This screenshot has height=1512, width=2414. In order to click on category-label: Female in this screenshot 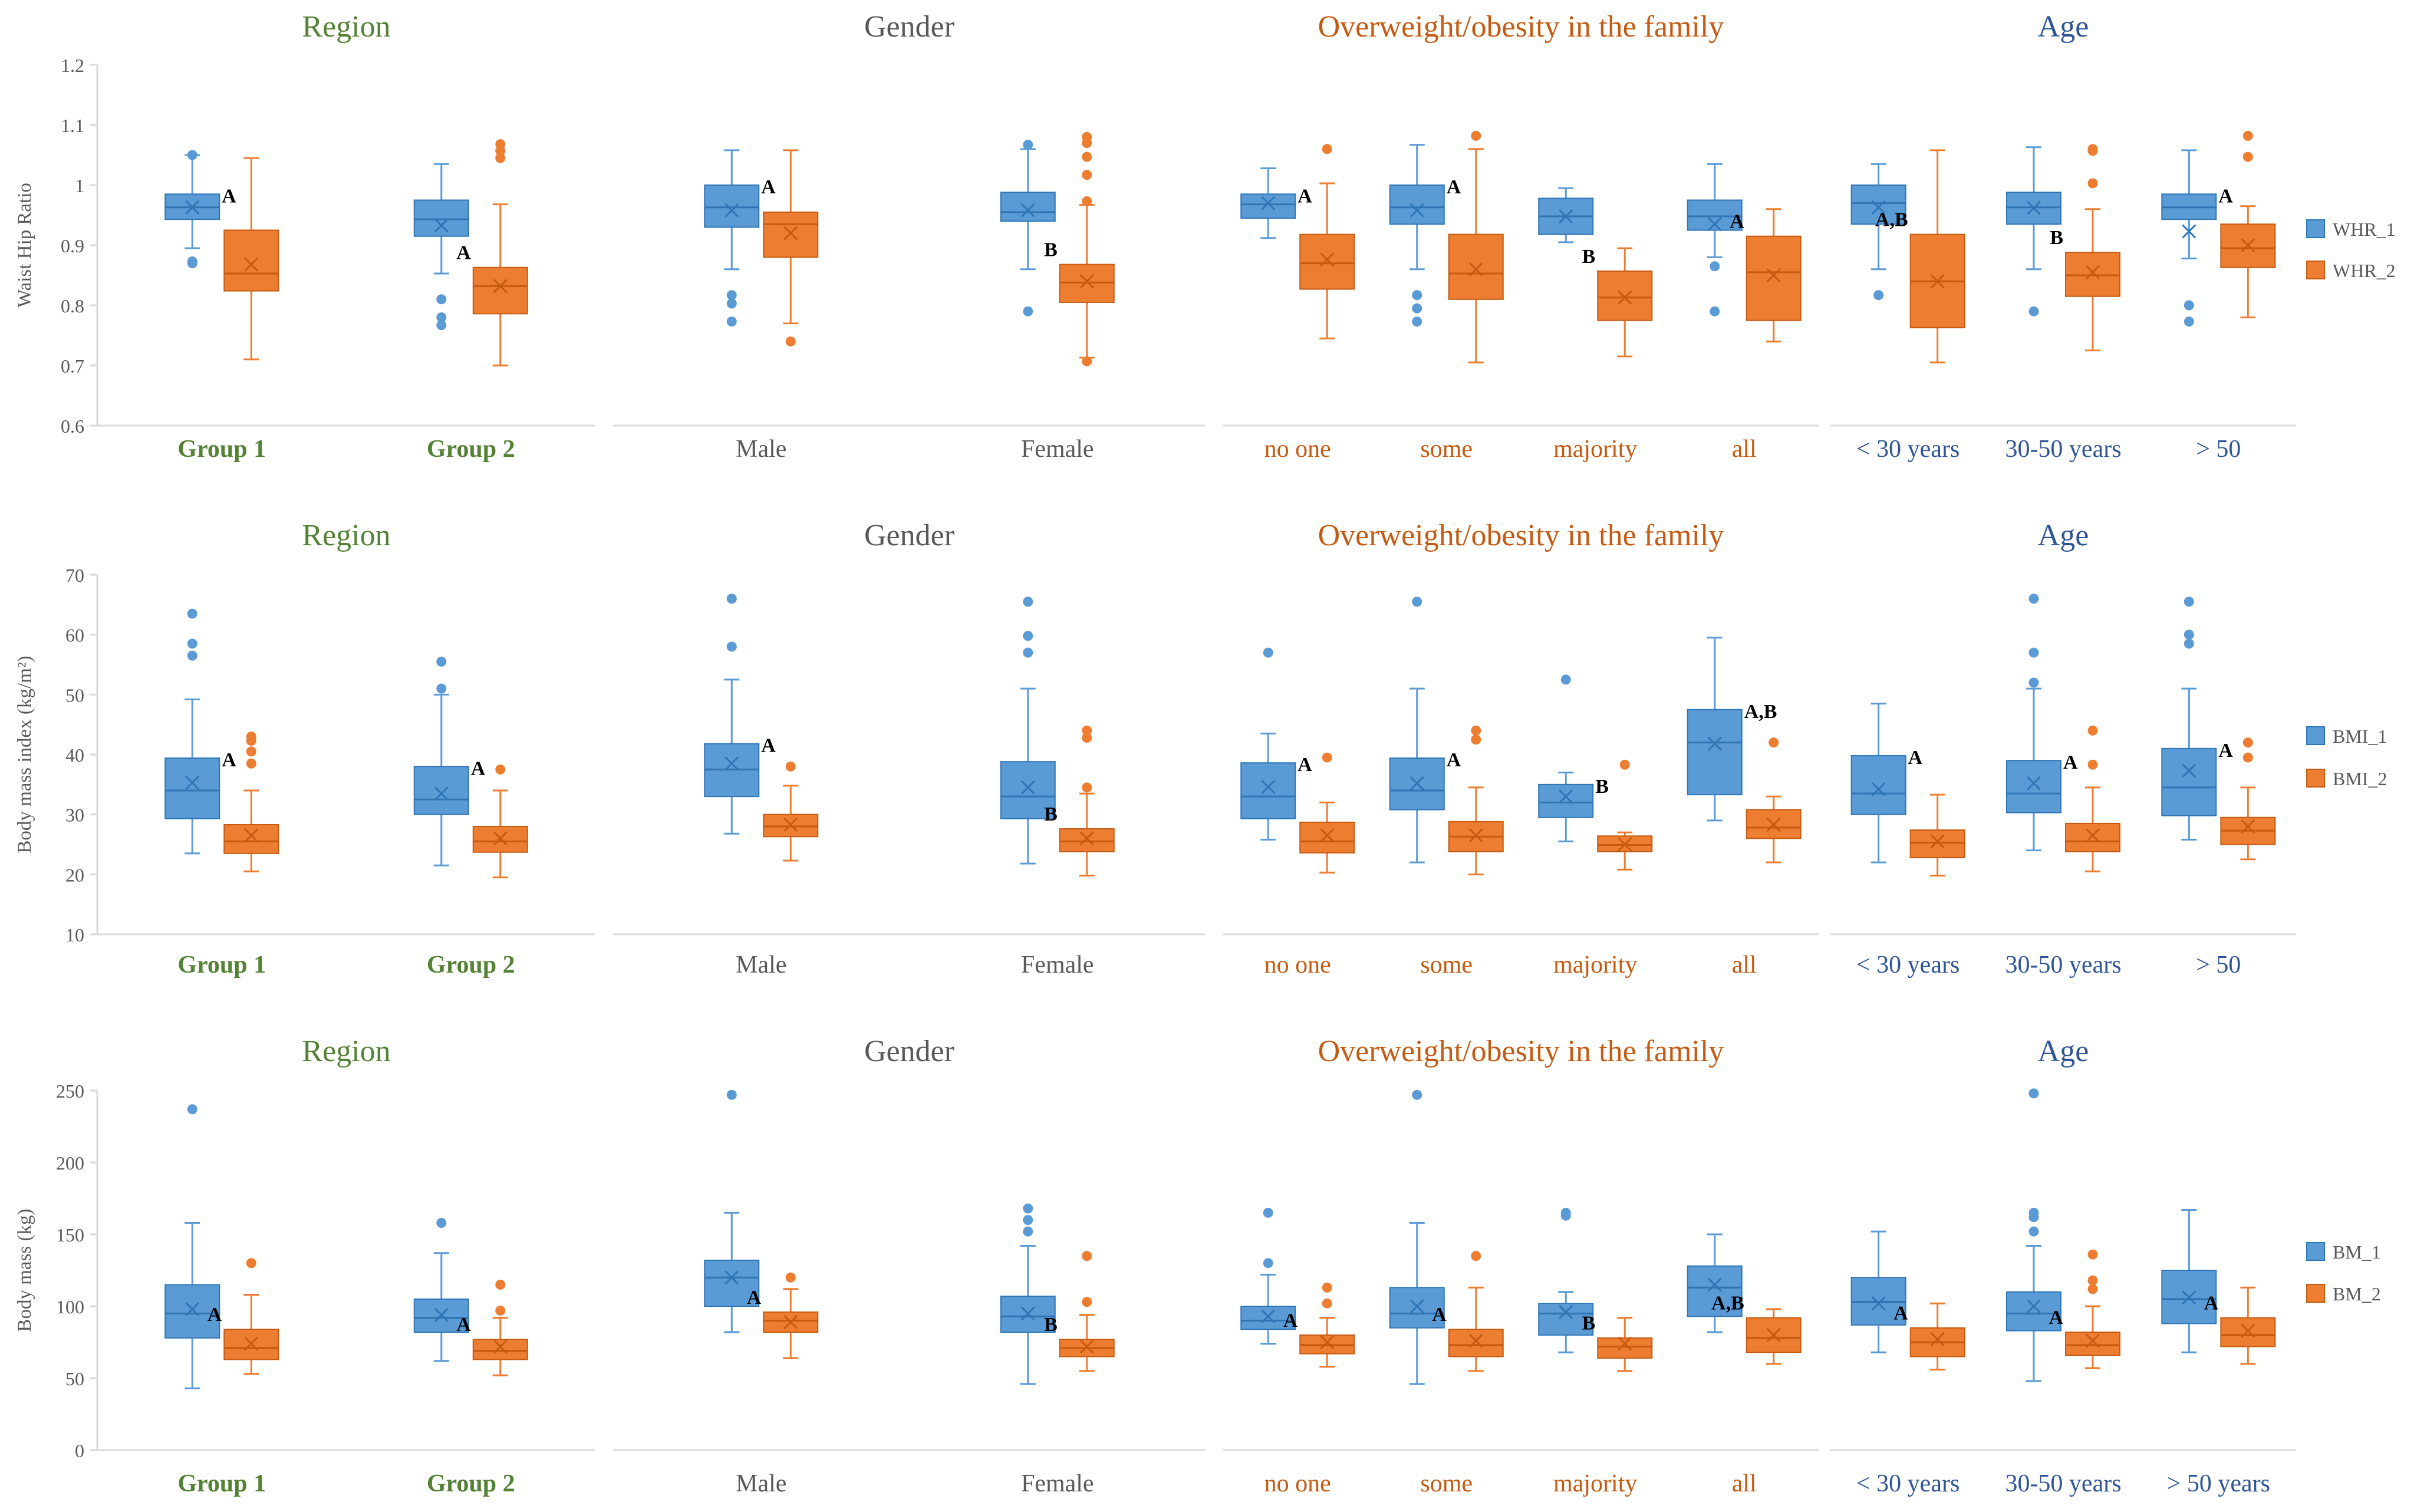, I will do `click(1057, 449)`.